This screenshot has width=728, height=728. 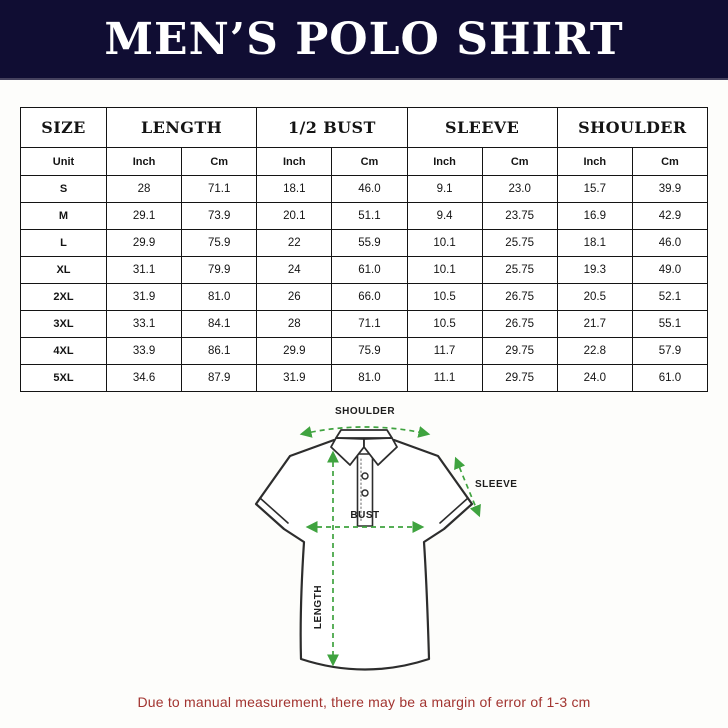 I want to click on size-cell: 2XL, so click(x=63, y=297).